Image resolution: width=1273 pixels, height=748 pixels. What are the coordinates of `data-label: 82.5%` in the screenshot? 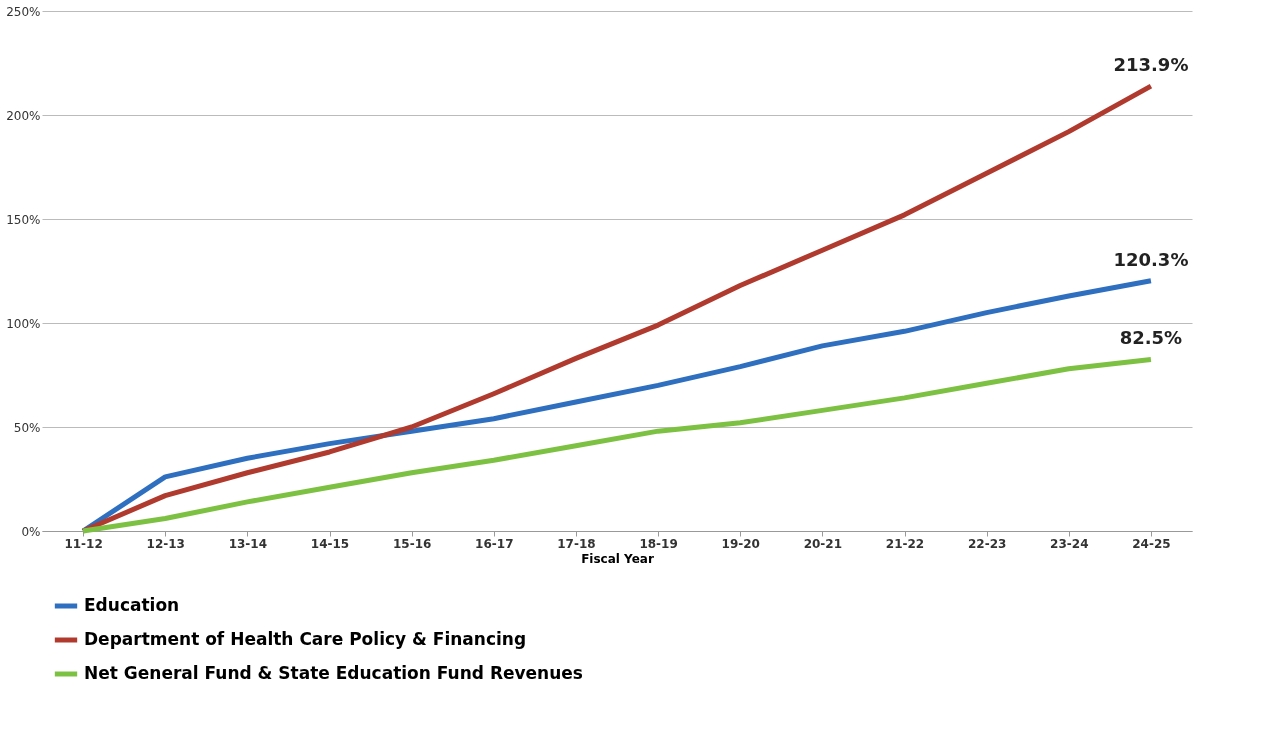 It's located at (1151, 338).